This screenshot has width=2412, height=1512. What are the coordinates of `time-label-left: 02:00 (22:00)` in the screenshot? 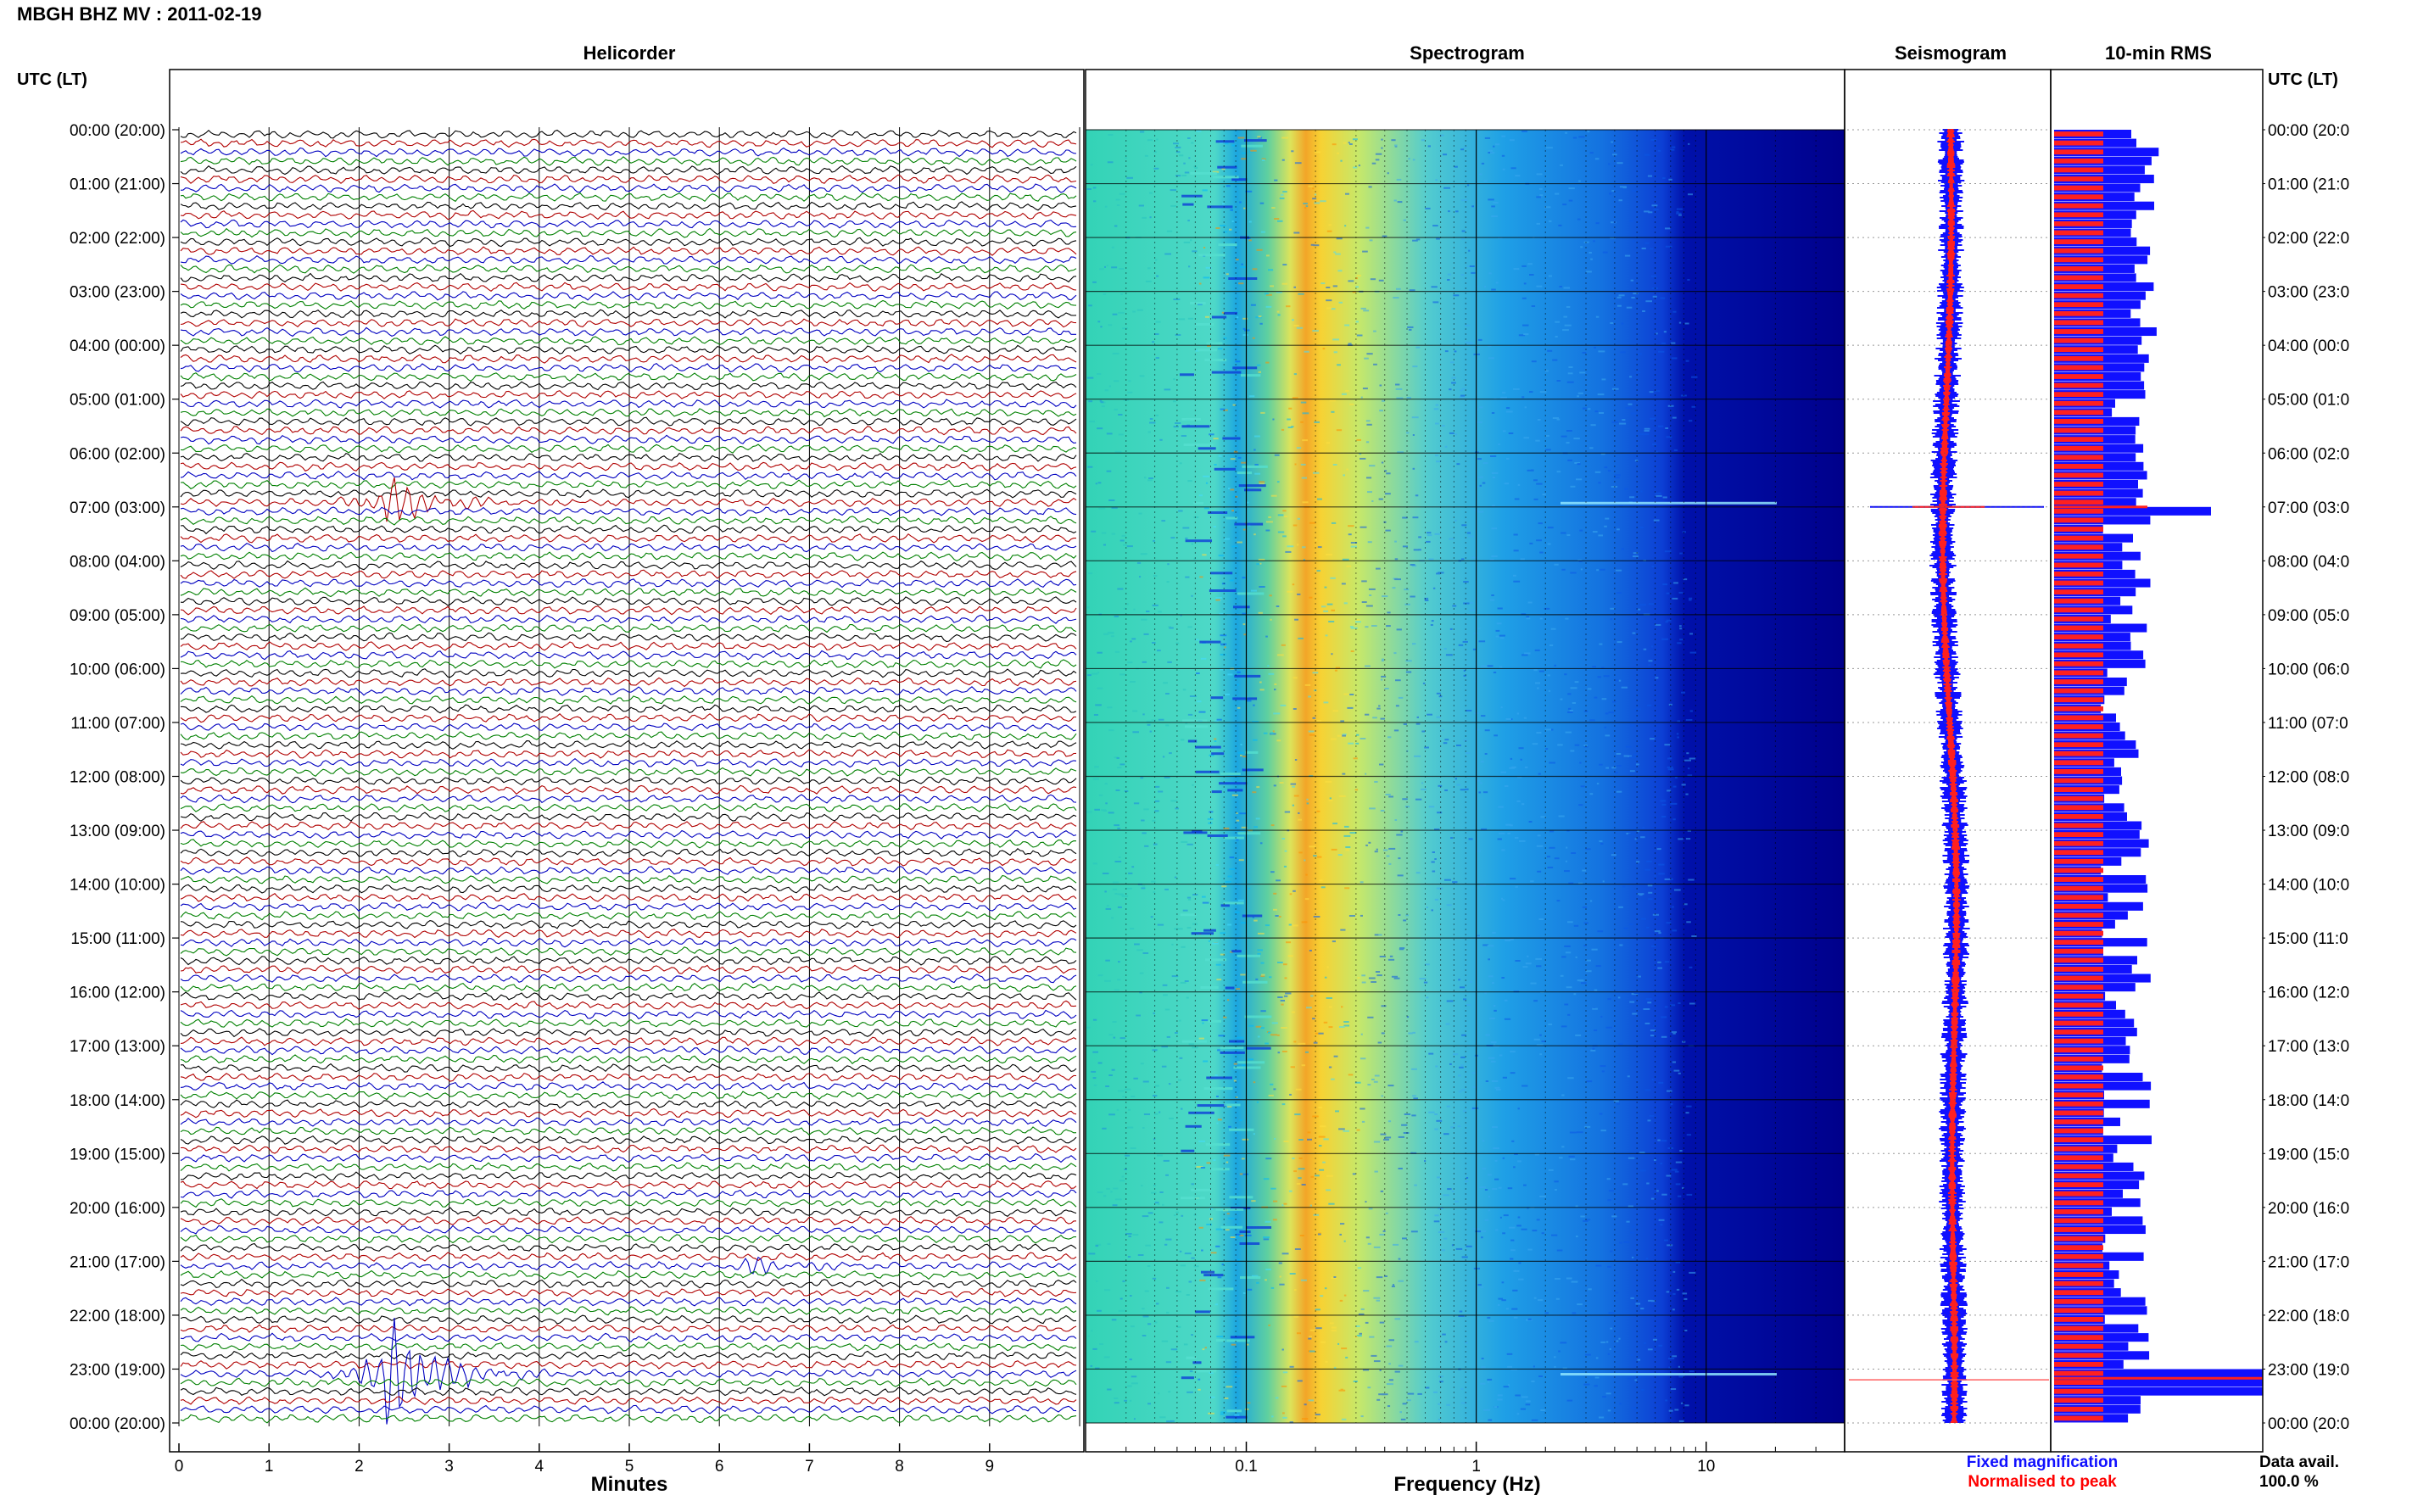 It's located at (117, 239).